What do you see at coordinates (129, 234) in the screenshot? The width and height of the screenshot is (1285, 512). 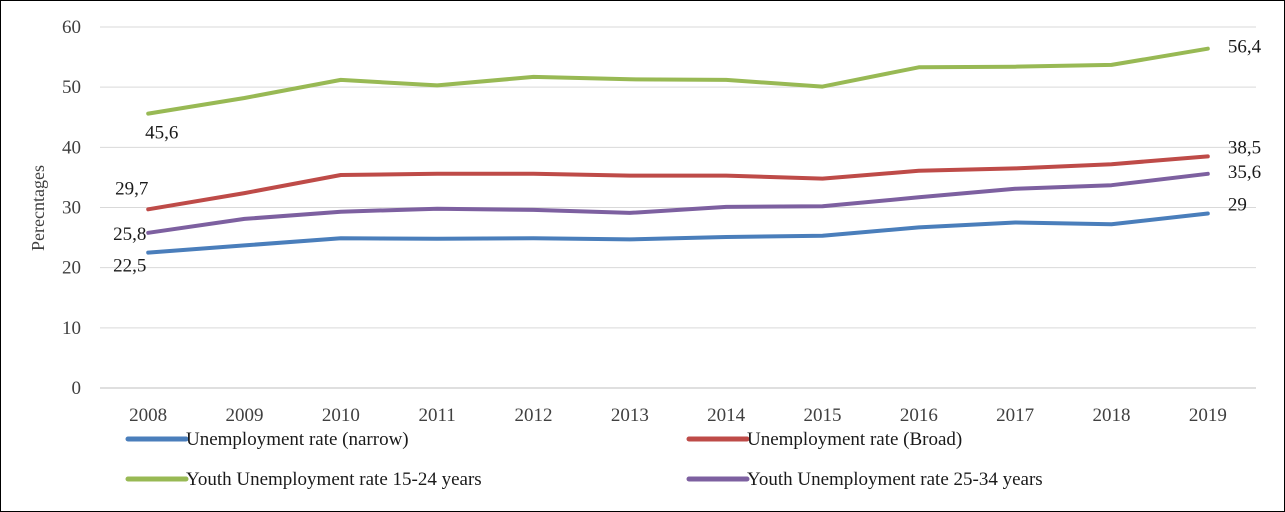 I see `data-label: 25,8` at bounding box center [129, 234].